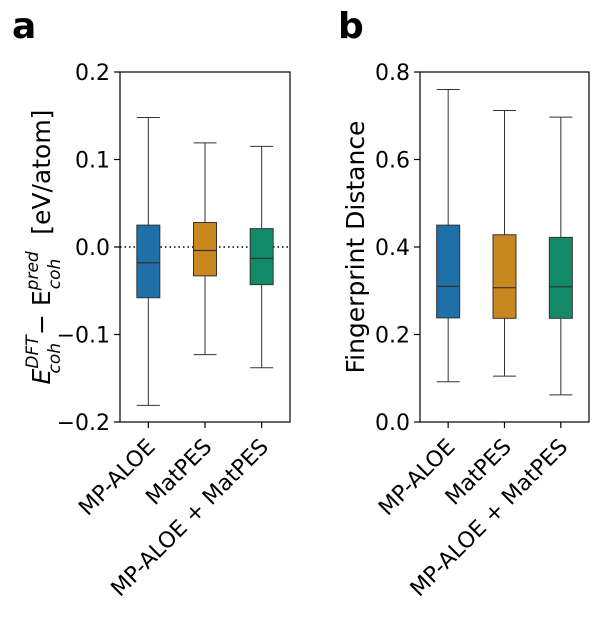 Image resolution: width=598 pixels, height=627 pixels. Describe the element at coordinates (41, 376) in the screenshot. I see `panel-a-ylabel-base: E` at that location.